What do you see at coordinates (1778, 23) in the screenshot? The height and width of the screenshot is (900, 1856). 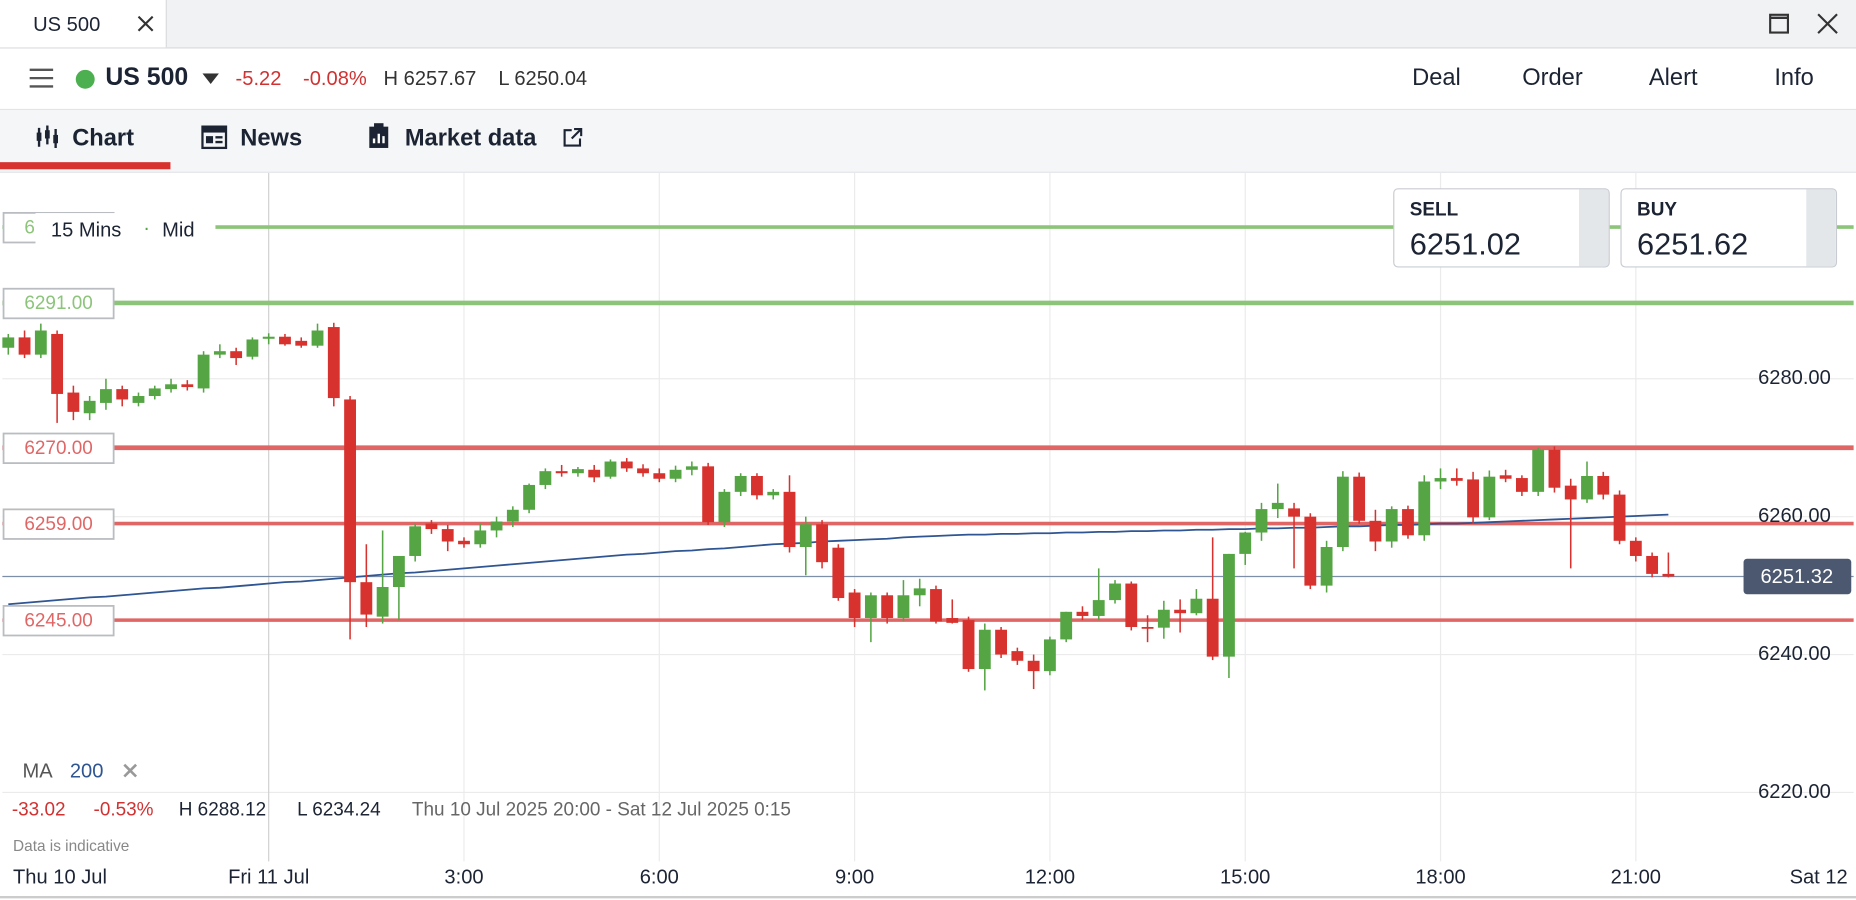 I see `maximize-icon` at bounding box center [1778, 23].